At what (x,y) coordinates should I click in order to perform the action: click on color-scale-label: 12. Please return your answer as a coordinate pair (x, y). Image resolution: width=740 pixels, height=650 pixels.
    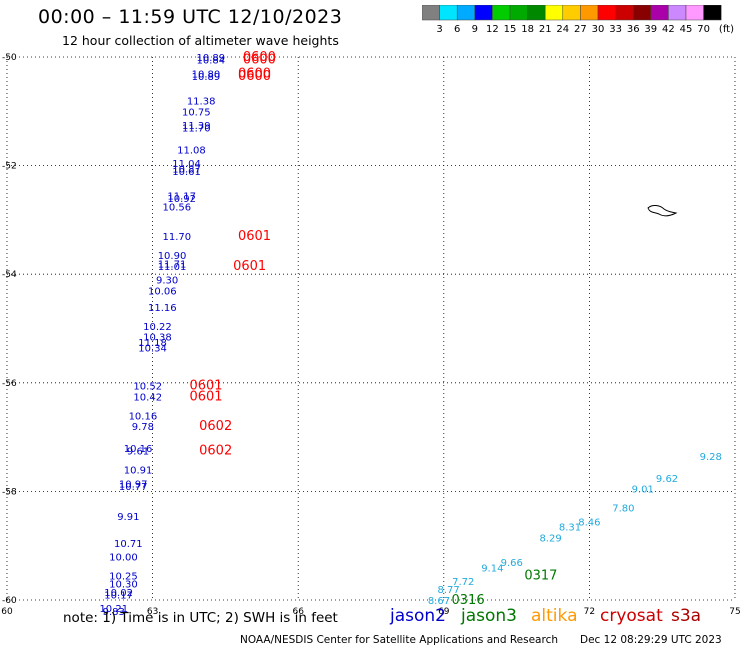
    Looking at the image, I should click on (492, 29).